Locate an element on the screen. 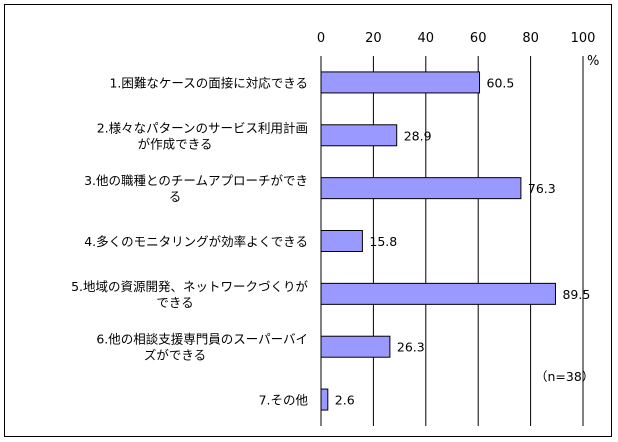 The image size is (618, 442). category-label-4: 4.多くのモニタリングが効率よくできる is located at coordinates (196, 241).